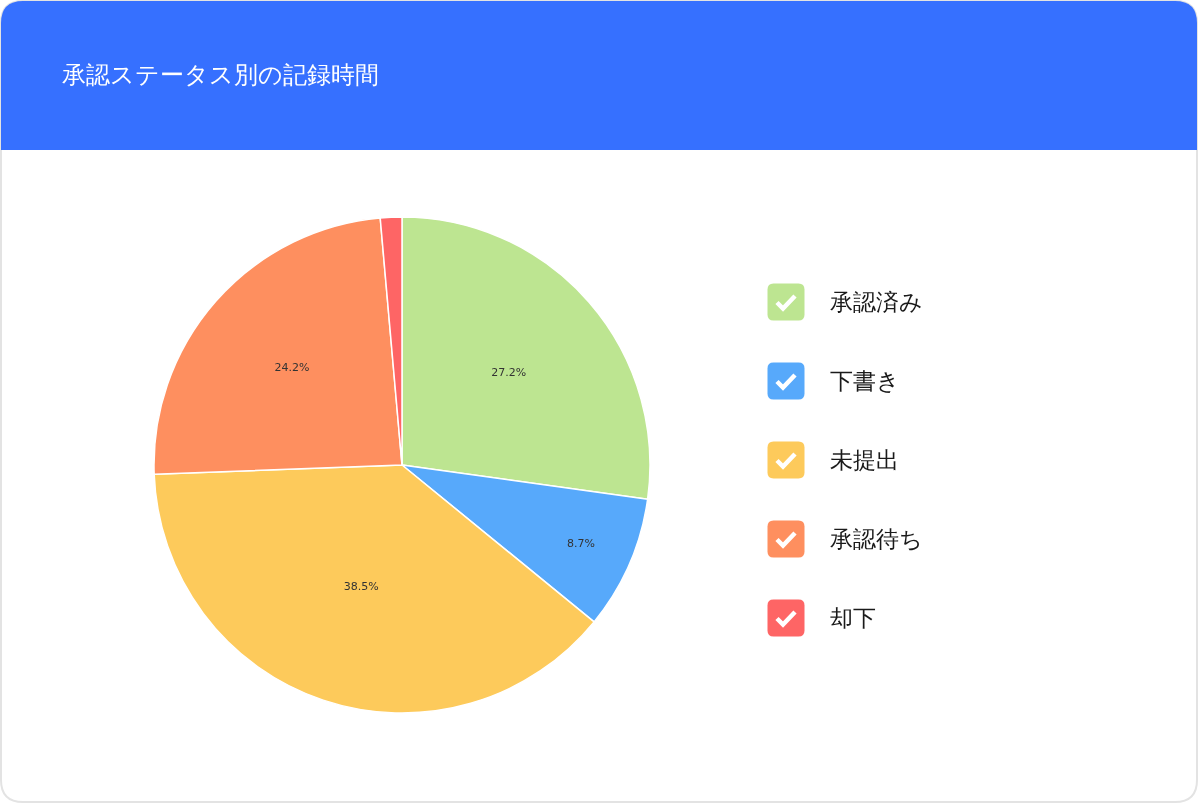  What do you see at coordinates (853, 618) in the screenshot?
I see `legend-label: 却下` at bounding box center [853, 618].